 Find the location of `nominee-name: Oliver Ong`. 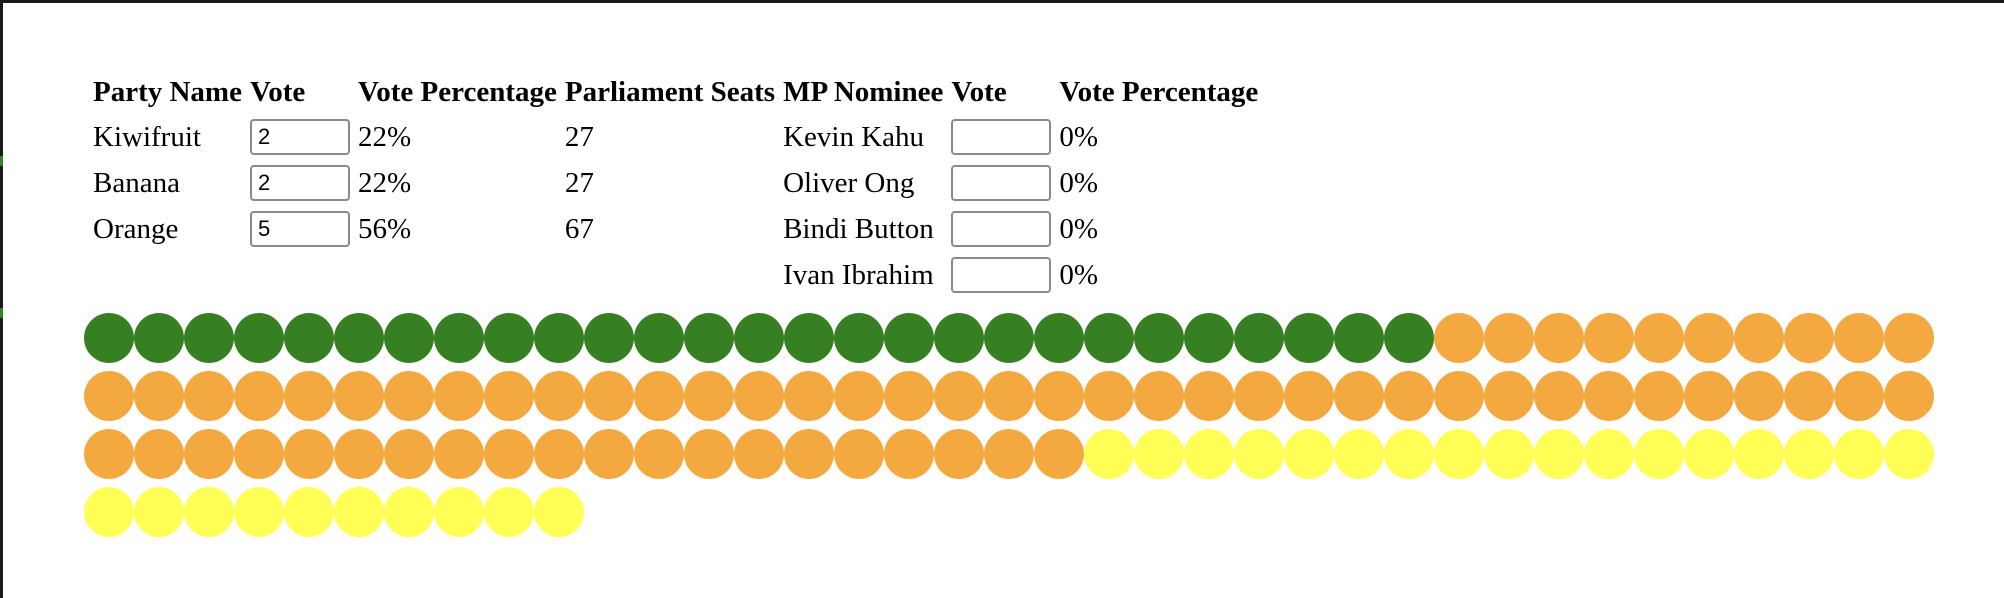

nominee-name: Oliver Ong is located at coordinates (849, 182).